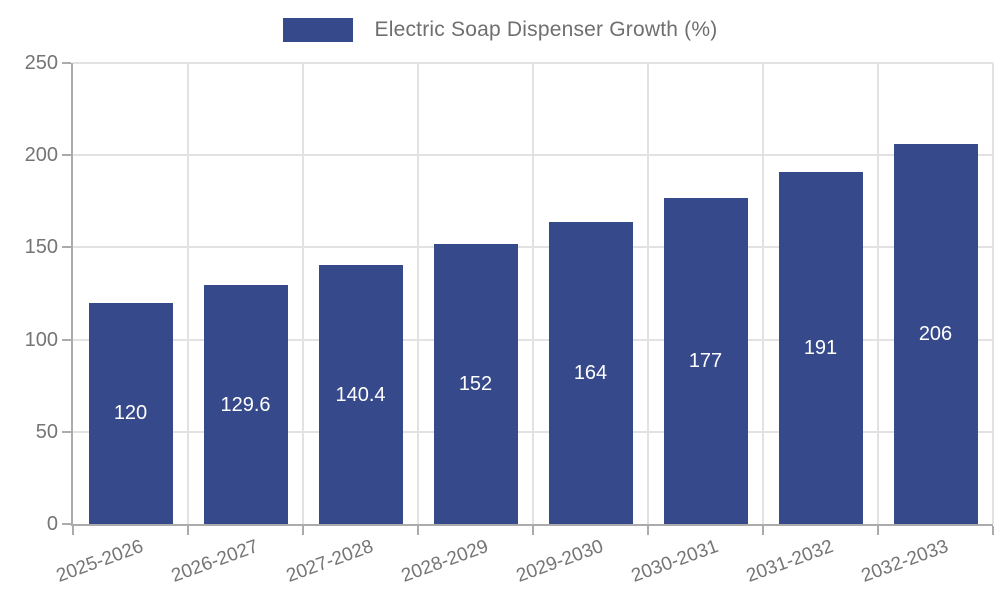 The height and width of the screenshot is (600, 1000). I want to click on y-tick-label: 50, so click(46, 431).